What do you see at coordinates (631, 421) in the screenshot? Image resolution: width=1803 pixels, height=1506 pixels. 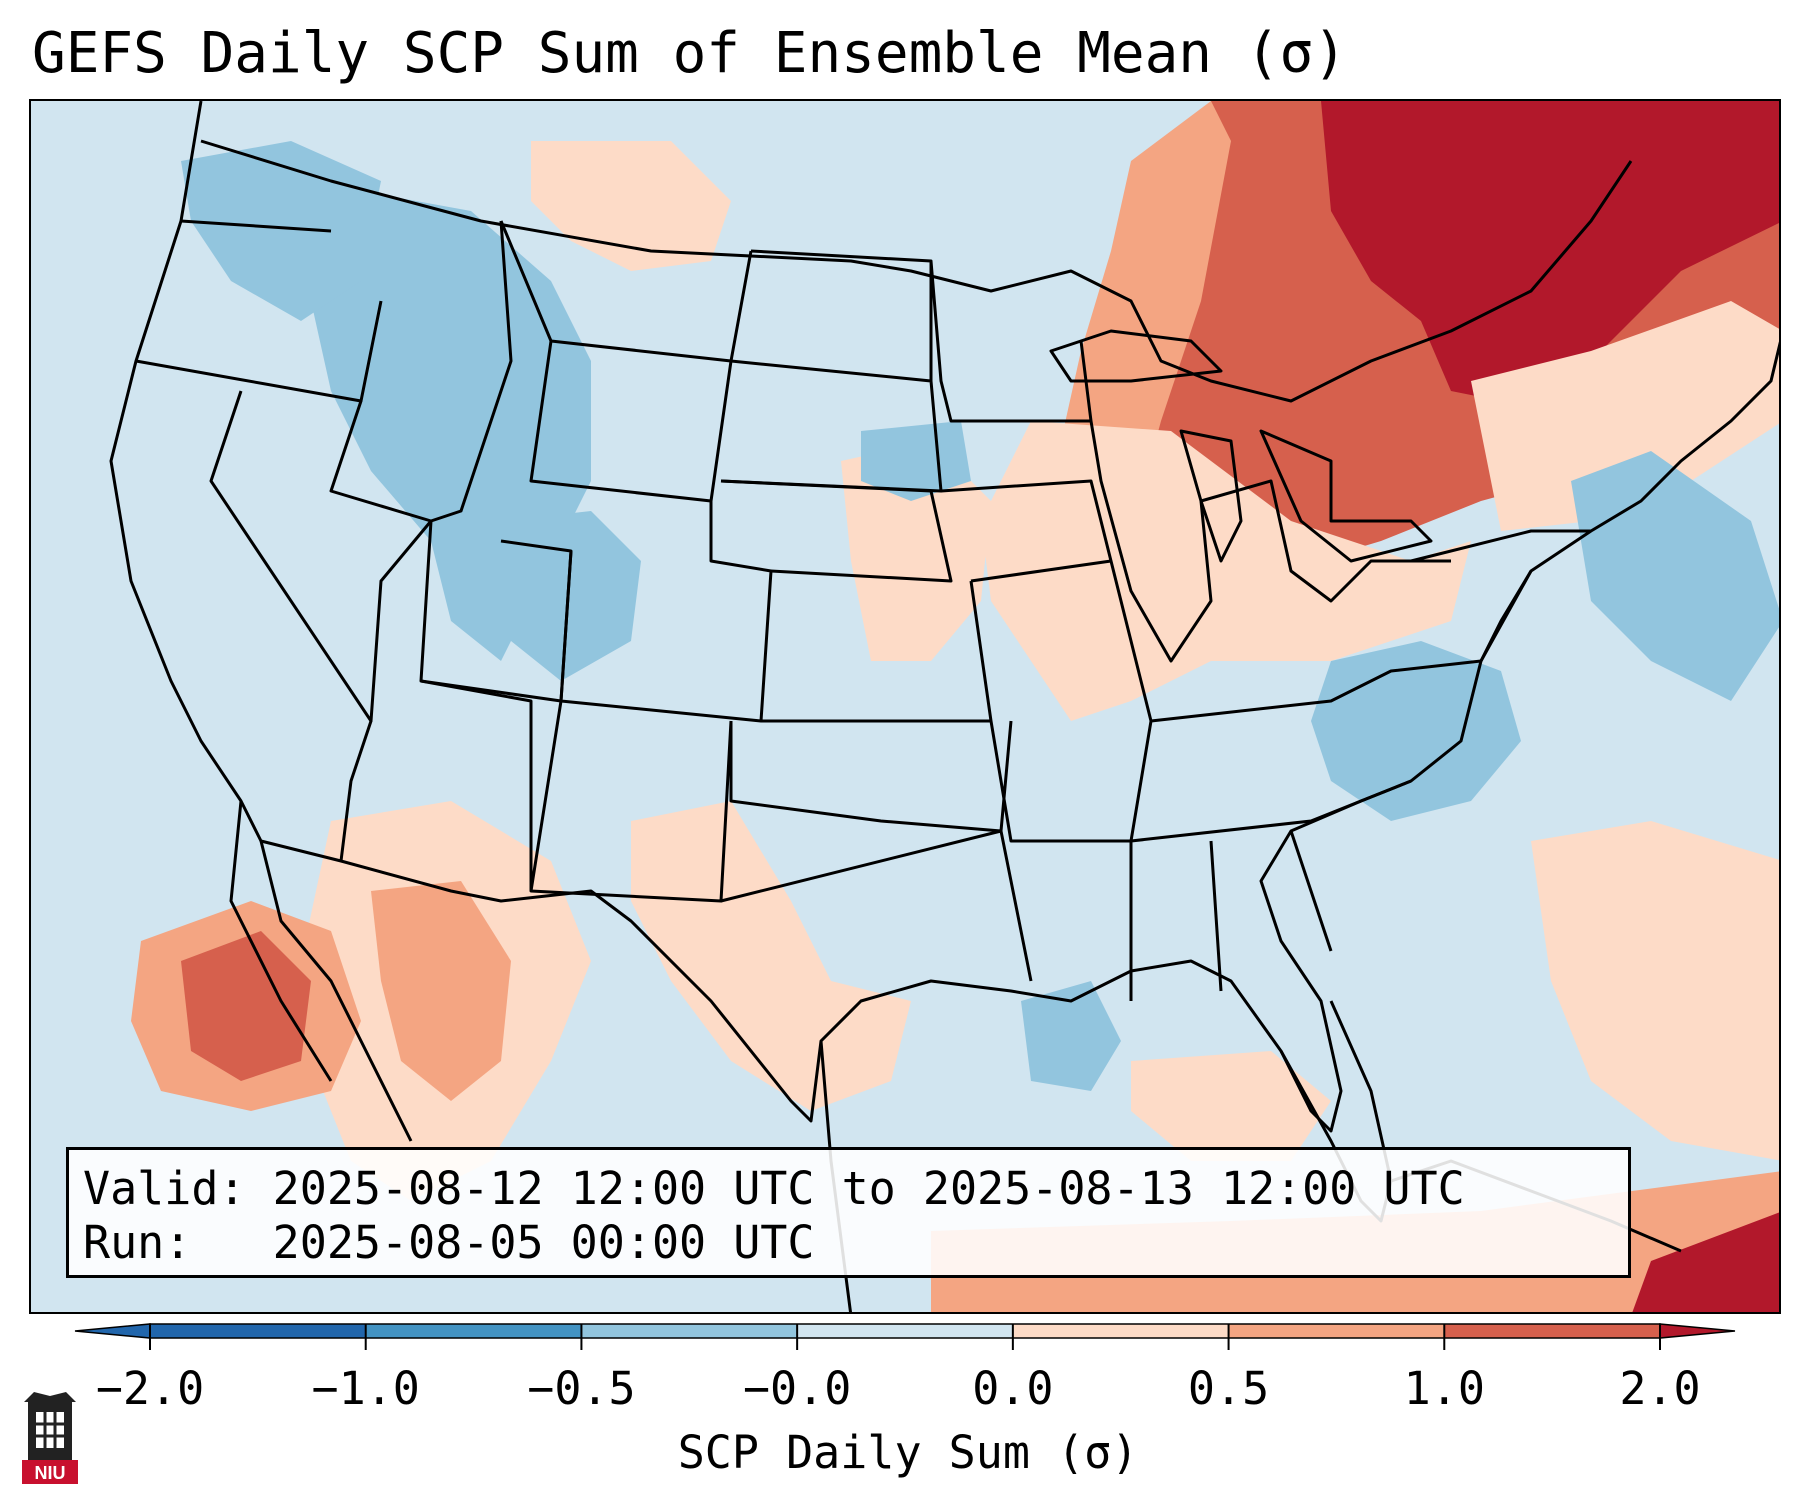 I see `wyoming-border` at bounding box center [631, 421].